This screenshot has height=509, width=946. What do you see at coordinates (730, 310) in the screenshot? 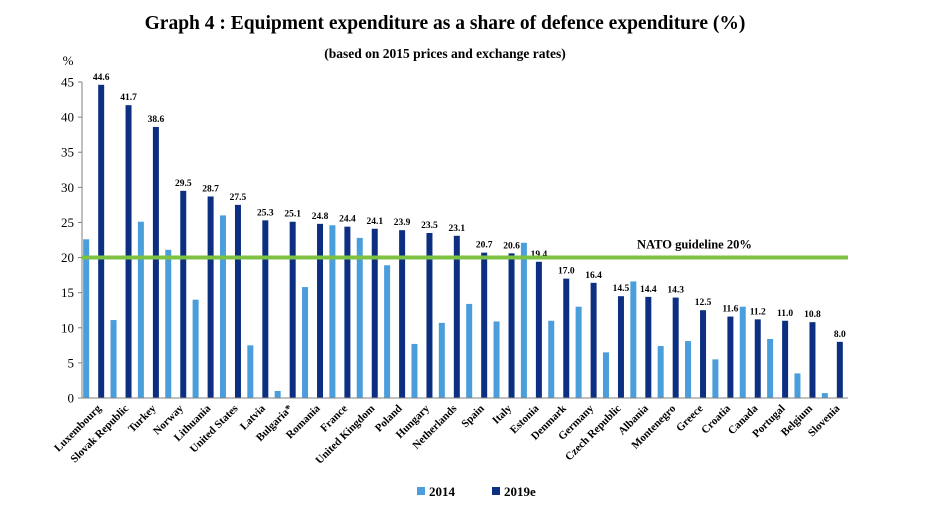
I see `data-label: 11.6` at bounding box center [730, 310].